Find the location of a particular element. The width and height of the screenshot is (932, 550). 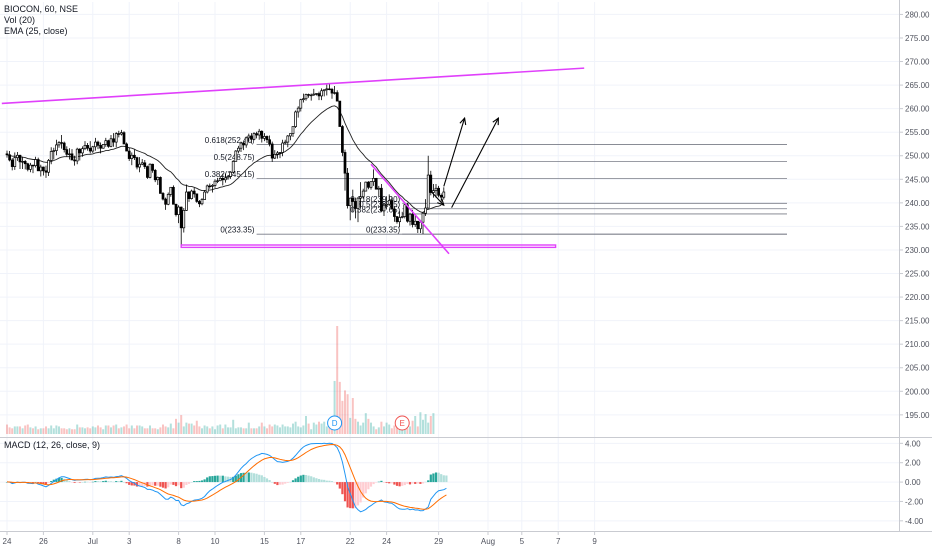

time-tick-label: 24 is located at coordinates (7, 541).